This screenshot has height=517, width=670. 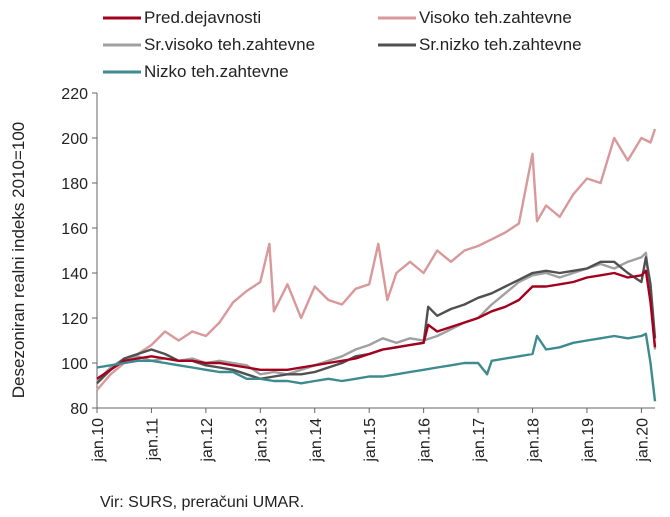 What do you see at coordinates (202, 17) in the screenshot?
I see `legend-label: Pred.dejavnosti` at bounding box center [202, 17].